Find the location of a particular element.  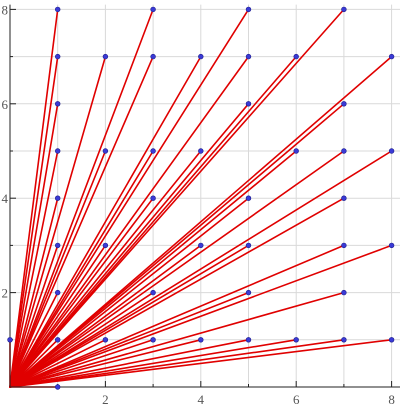

y-tick-label-2: 2 is located at coordinates (5, 293).